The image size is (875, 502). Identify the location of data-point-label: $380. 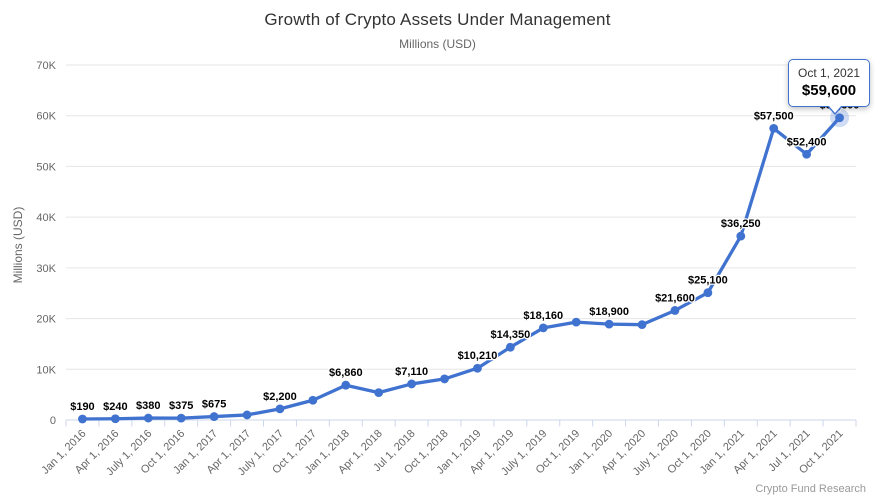
(148, 406).